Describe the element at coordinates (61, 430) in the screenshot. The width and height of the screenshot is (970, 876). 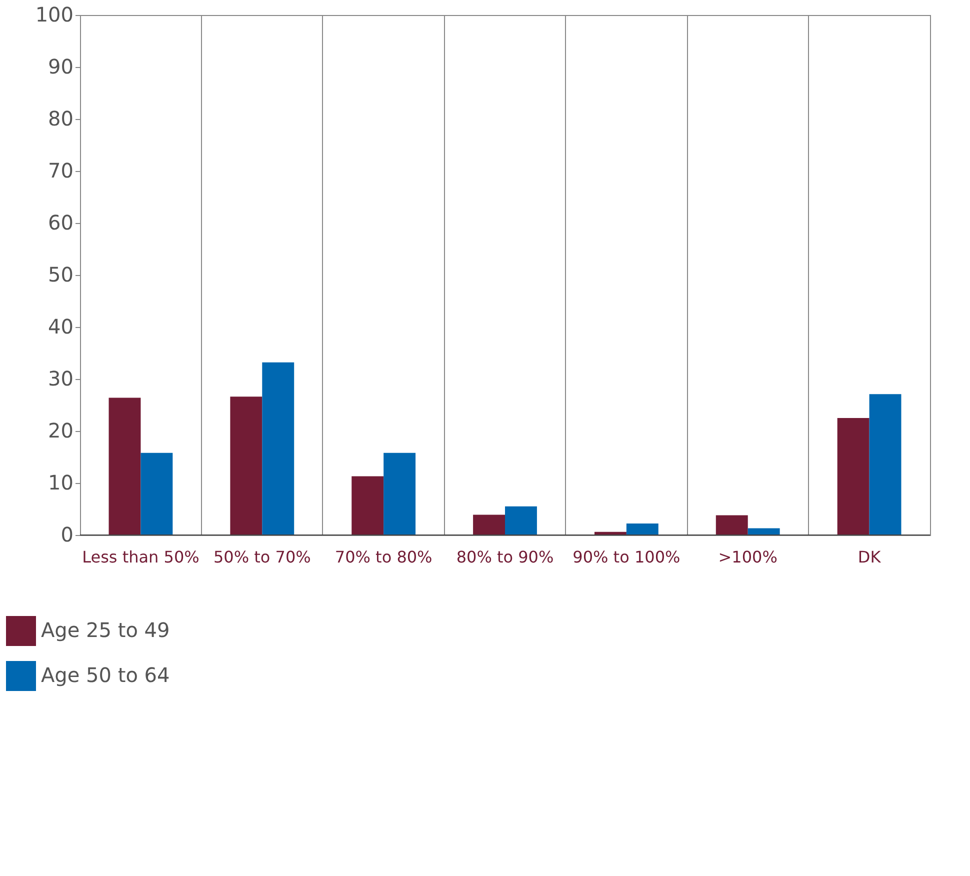
I see `y-tick-label: 20` at that location.